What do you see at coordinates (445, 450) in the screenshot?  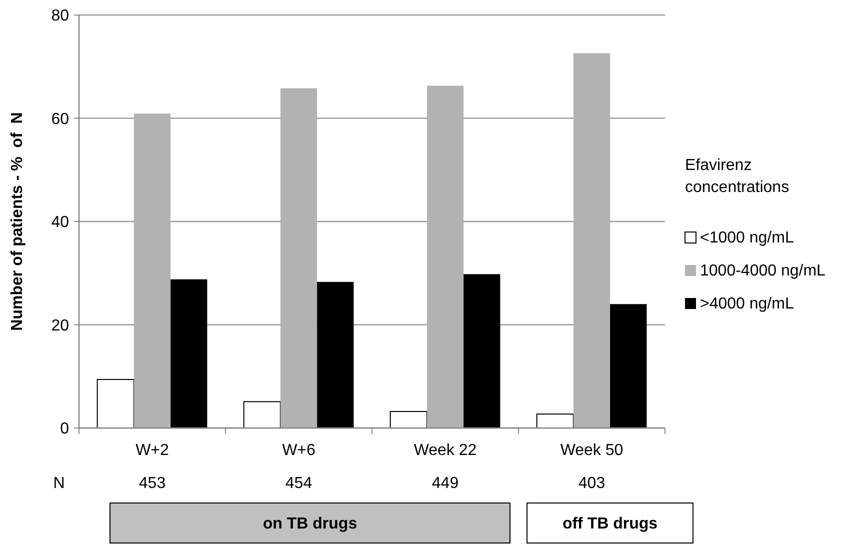 I see `x-tick-label: Week 22` at bounding box center [445, 450].